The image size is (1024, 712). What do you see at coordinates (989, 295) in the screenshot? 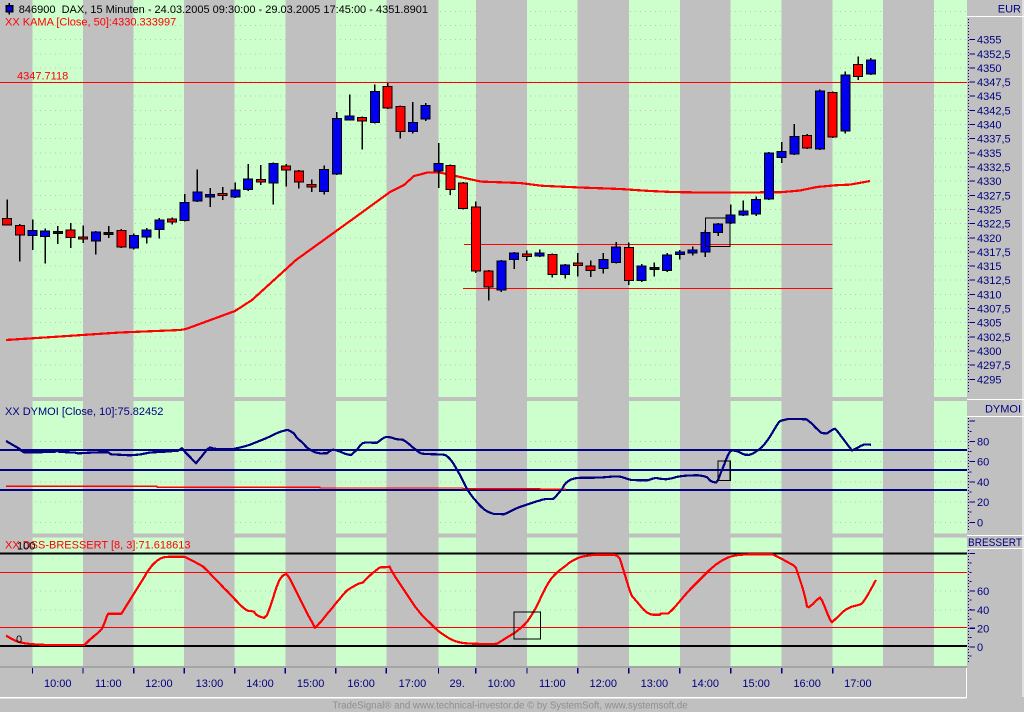
I see `svg-text: 4310` at bounding box center [989, 295].